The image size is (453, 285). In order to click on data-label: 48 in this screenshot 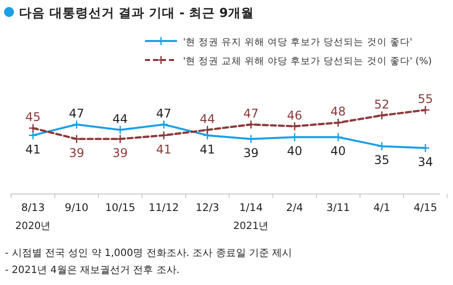, I will do `click(338, 111)`.